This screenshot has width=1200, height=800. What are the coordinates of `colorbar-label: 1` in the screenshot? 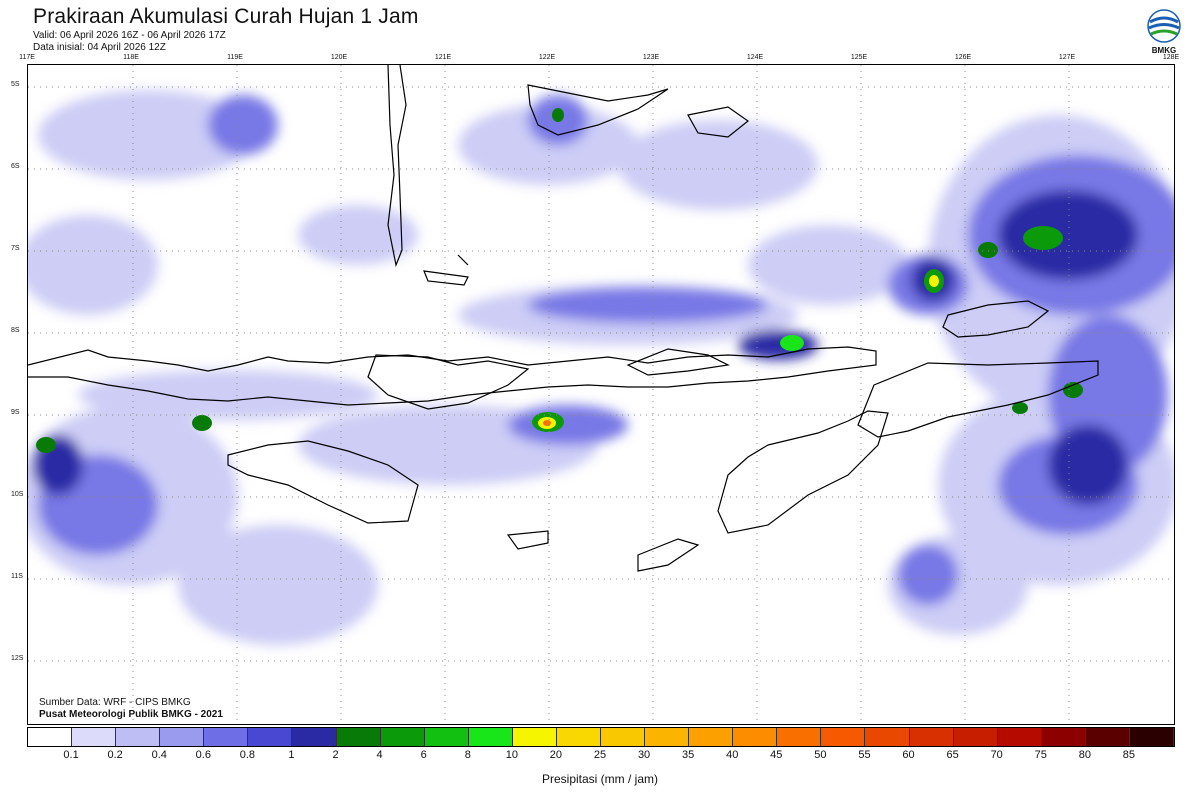 It's located at (291, 755).